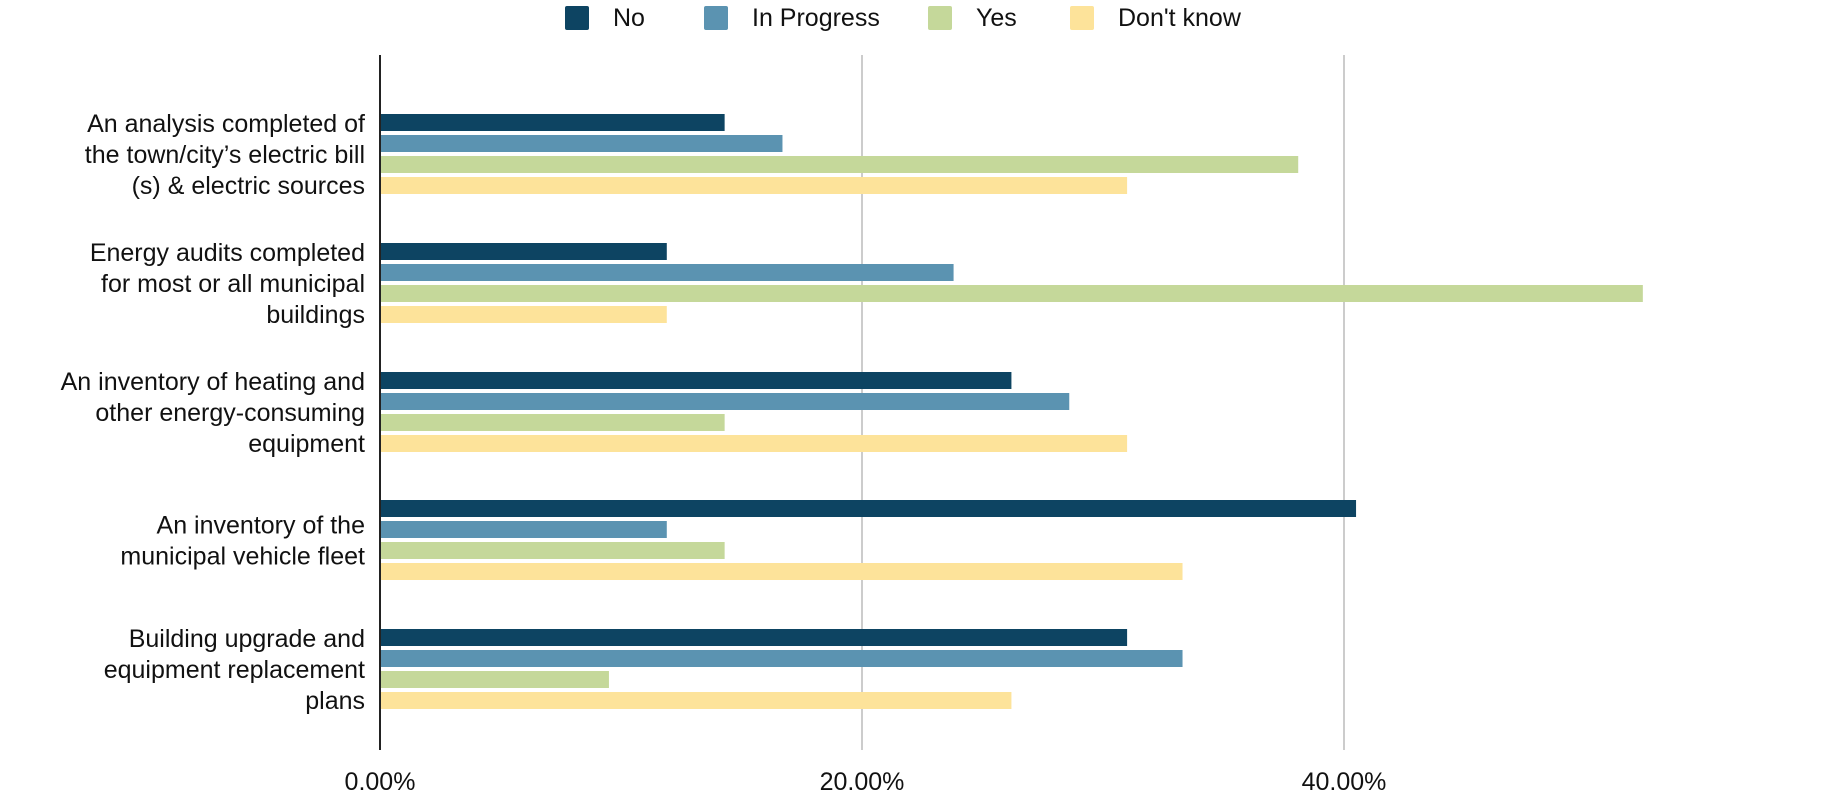 Image resolution: width=1825 pixels, height=800 pixels. I want to click on category-label-line: equipment, so click(306, 444).